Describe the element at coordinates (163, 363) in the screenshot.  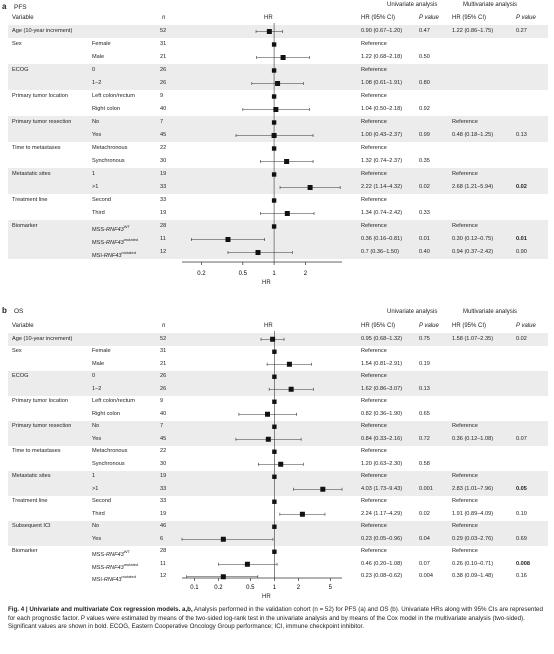
I see `n-value: 21` at that location.